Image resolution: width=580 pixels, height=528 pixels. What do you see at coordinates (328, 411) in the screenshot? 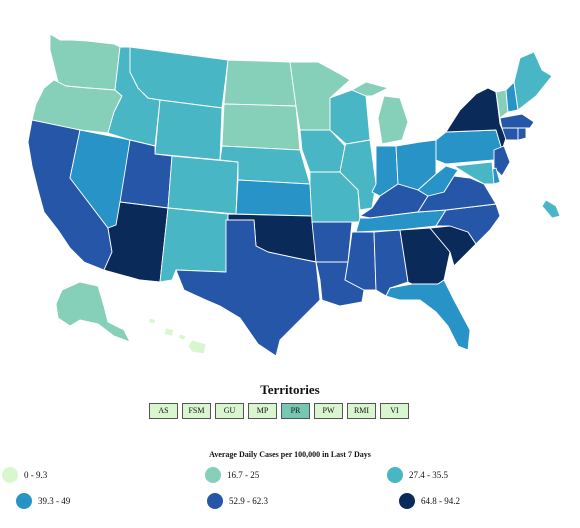
I see `territory-button-pw: PW` at bounding box center [328, 411].